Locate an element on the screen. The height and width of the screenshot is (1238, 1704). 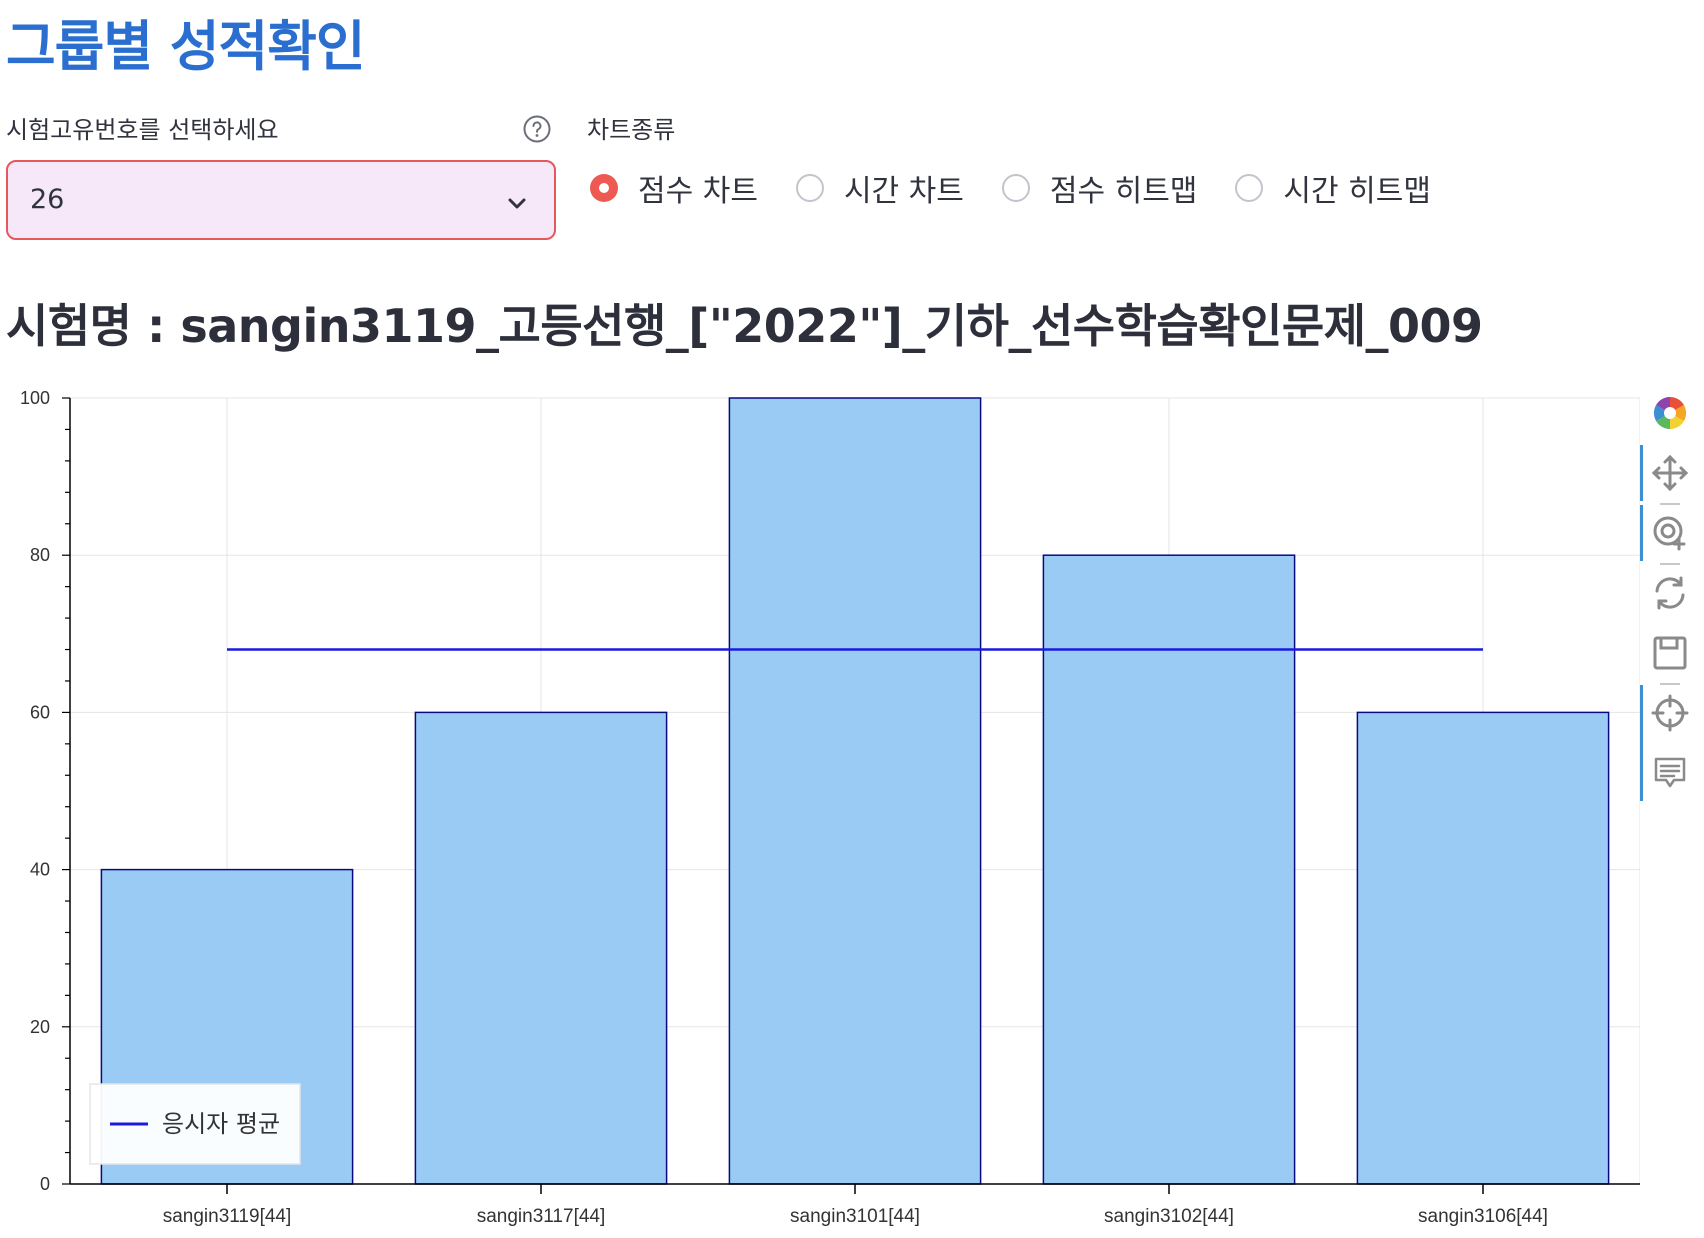
radio-time-heatmap: 시간 히트맵 is located at coordinates (1333, 188).